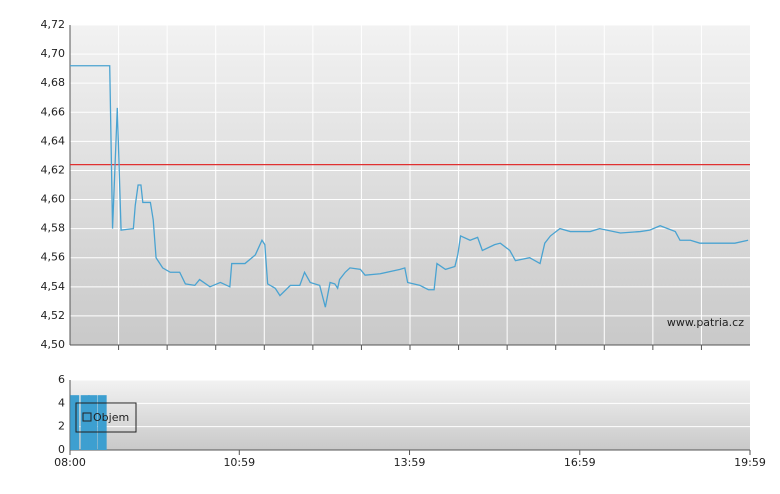  Describe the element at coordinates (53, 82) in the screenshot. I see `y-tick-label: 4,68` at that location.